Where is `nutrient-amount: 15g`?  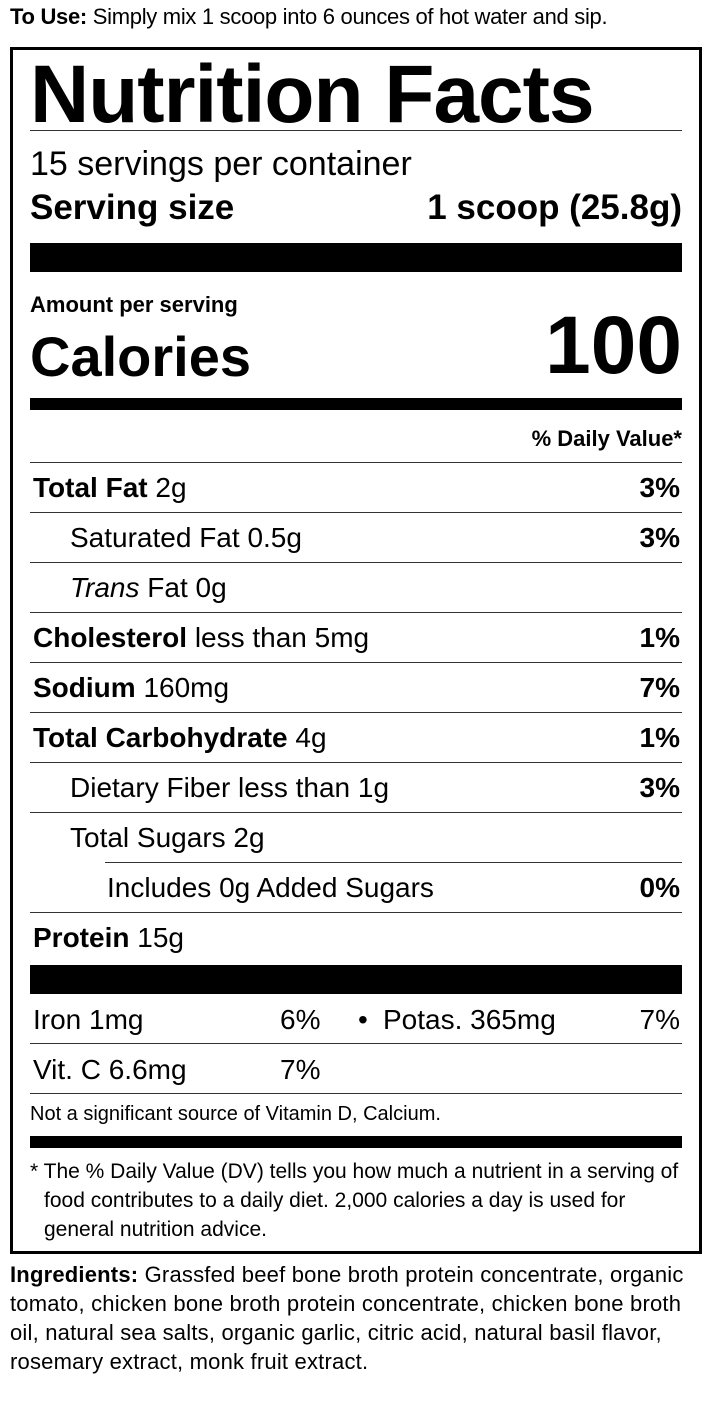 nutrient-amount: 15g is located at coordinates (160, 937).